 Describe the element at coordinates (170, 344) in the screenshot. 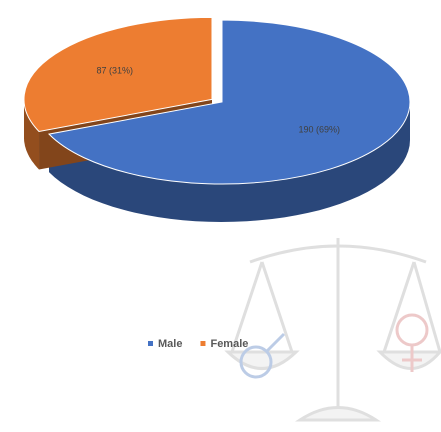

I see `legend-label: Male` at that location.